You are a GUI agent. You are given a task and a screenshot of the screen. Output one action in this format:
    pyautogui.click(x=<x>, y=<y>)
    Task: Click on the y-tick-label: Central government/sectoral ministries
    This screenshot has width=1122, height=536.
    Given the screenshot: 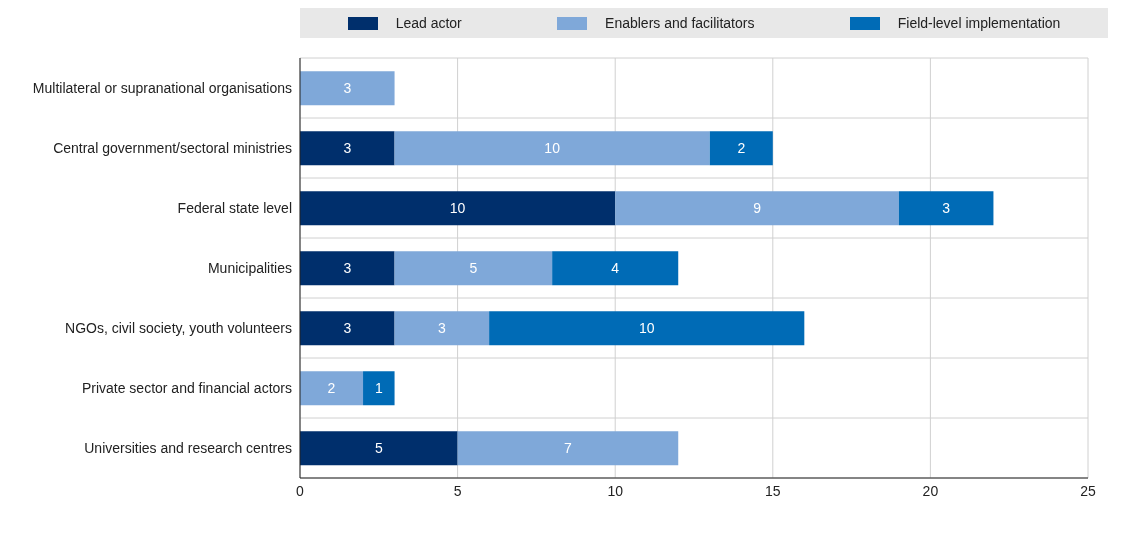 What is the action you would take?
    pyautogui.click(x=172, y=147)
    